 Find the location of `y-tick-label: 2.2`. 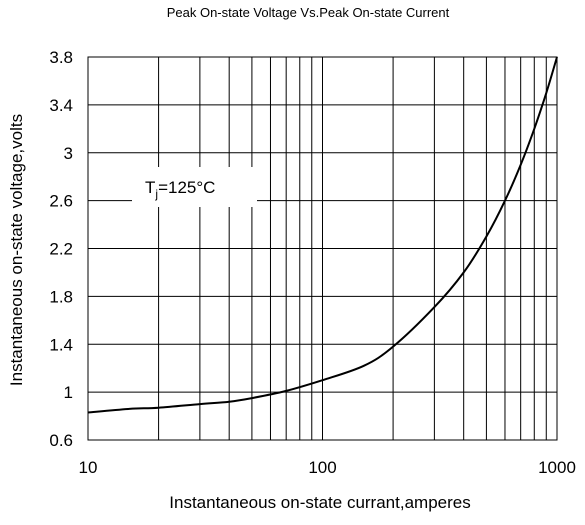

y-tick-label: 2.2 is located at coordinates (61, 249).